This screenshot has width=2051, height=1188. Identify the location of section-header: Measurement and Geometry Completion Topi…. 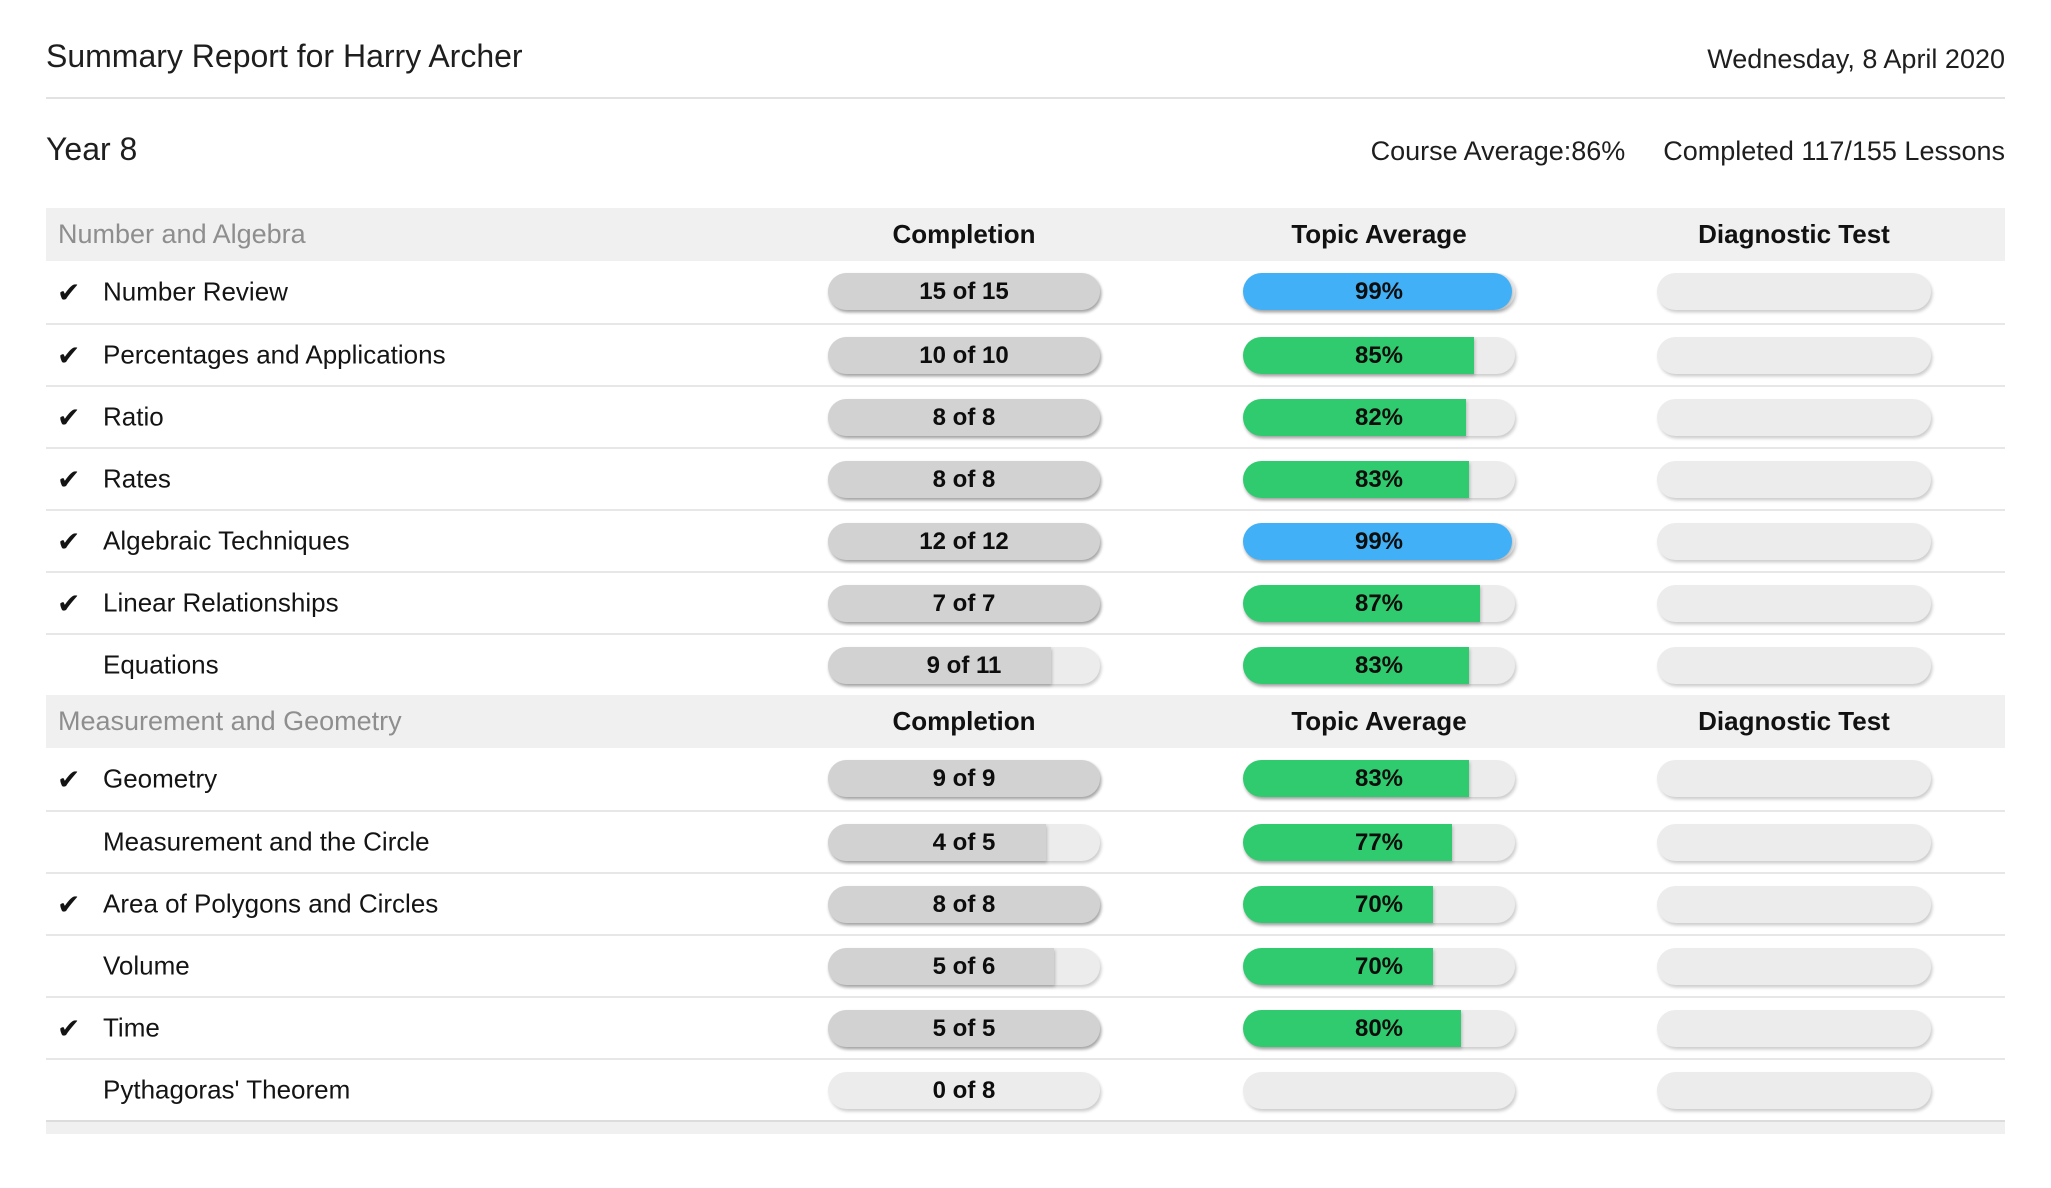
(1025, 721).